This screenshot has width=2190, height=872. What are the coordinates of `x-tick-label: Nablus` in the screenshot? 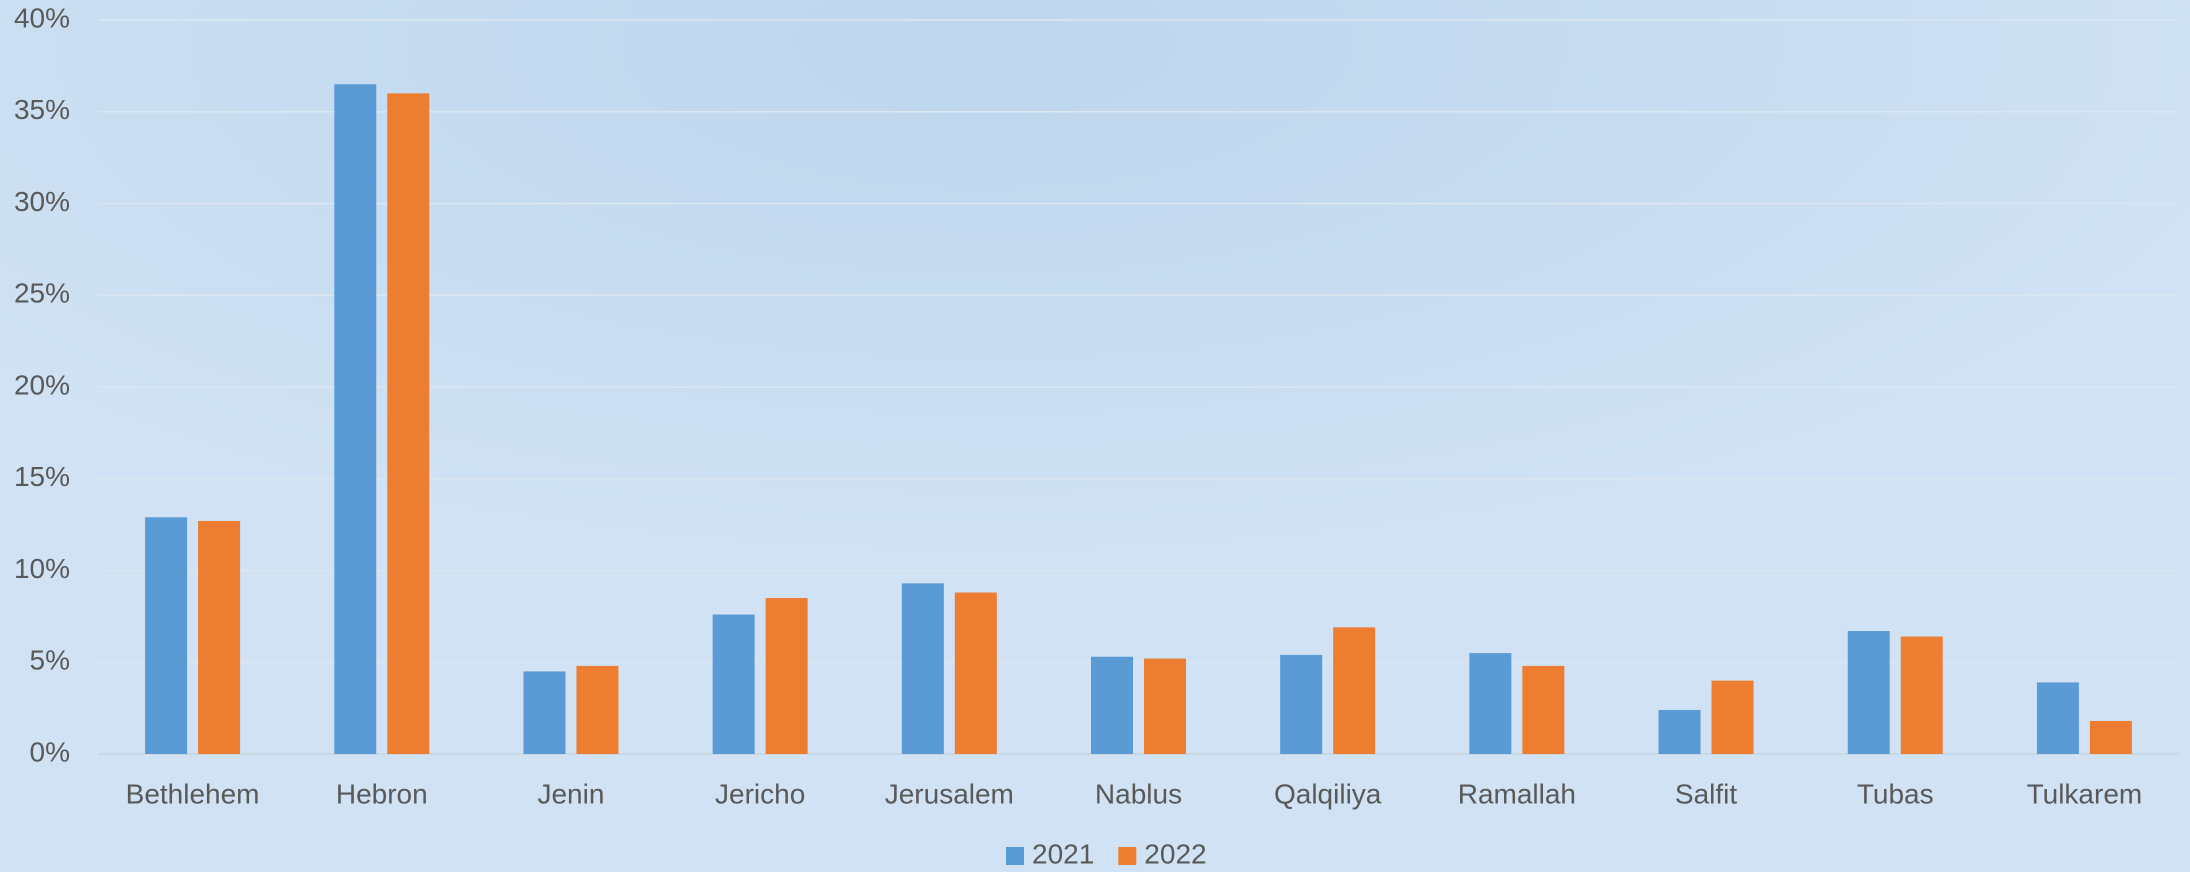 It's located at (1138, 793).